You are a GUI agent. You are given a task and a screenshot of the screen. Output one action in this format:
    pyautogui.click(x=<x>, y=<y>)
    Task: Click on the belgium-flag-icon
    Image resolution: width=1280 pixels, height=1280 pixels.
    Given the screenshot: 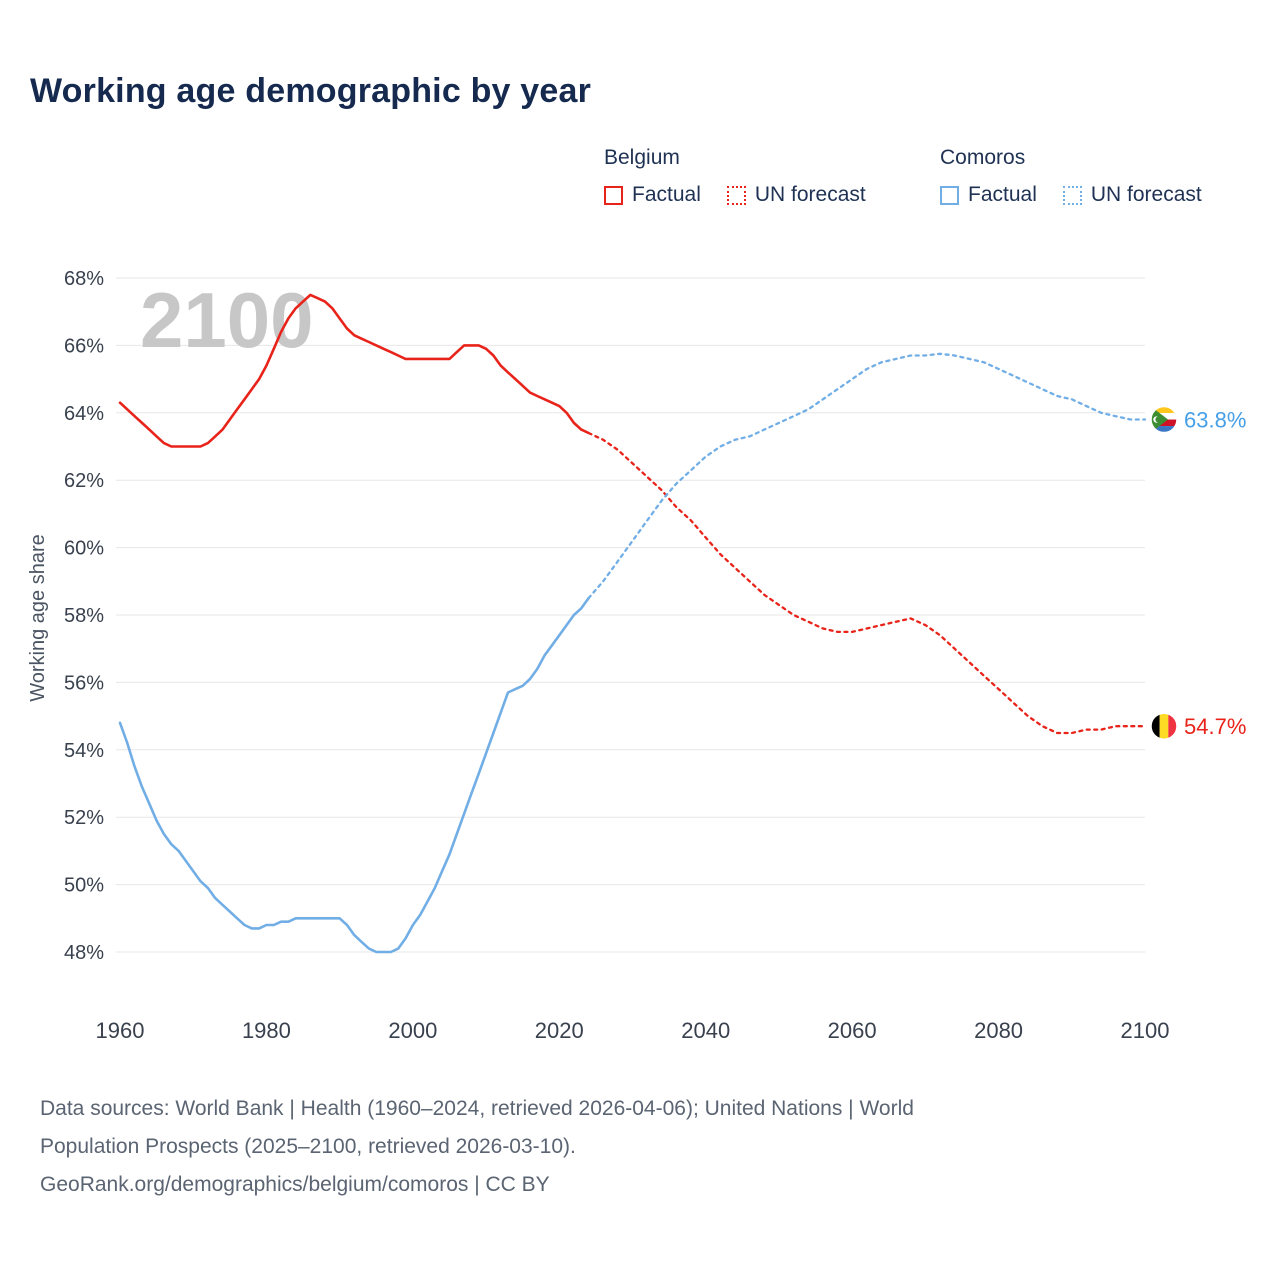 What is the action you would take?
    pyautogui.click(x=1164, y=726)
    